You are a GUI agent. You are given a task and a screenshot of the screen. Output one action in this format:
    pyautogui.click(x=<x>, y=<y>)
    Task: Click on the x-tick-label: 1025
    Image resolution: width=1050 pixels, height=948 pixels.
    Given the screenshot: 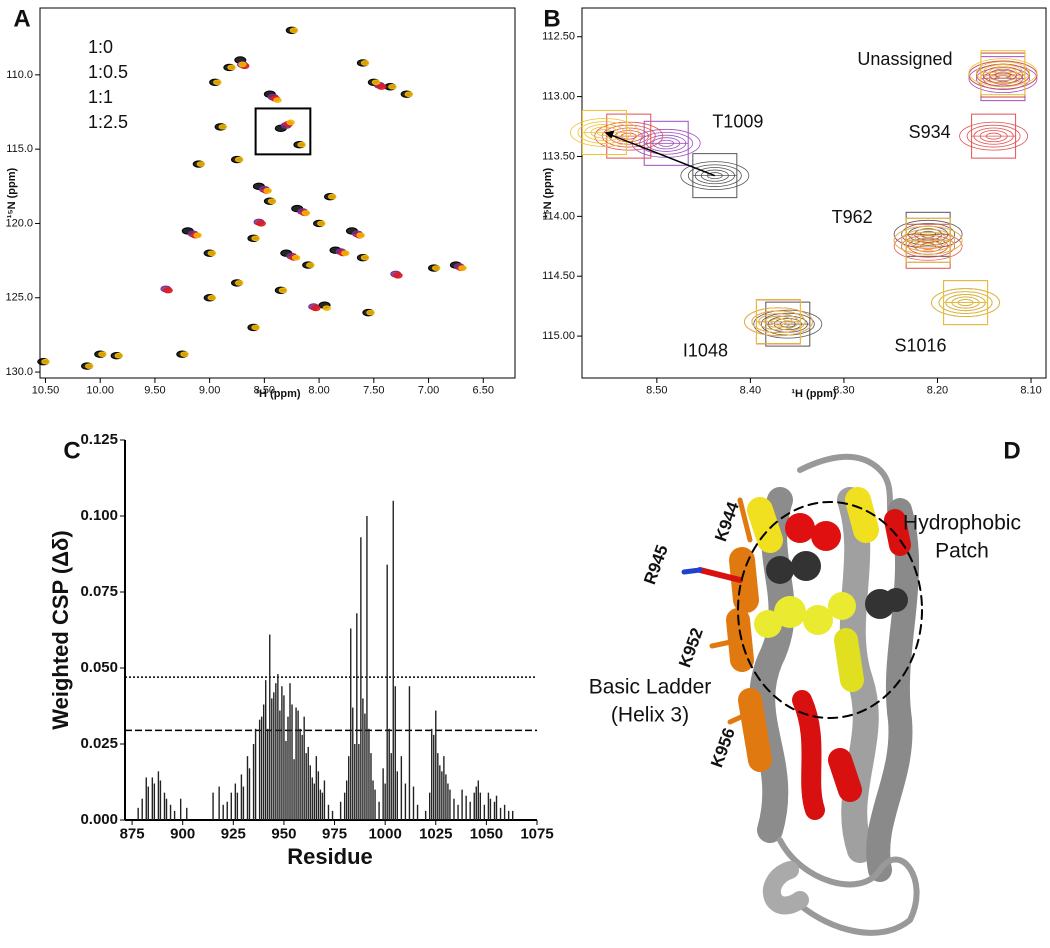 What is the action you would take?
    pyautogui.click(x=435, y=833)
    